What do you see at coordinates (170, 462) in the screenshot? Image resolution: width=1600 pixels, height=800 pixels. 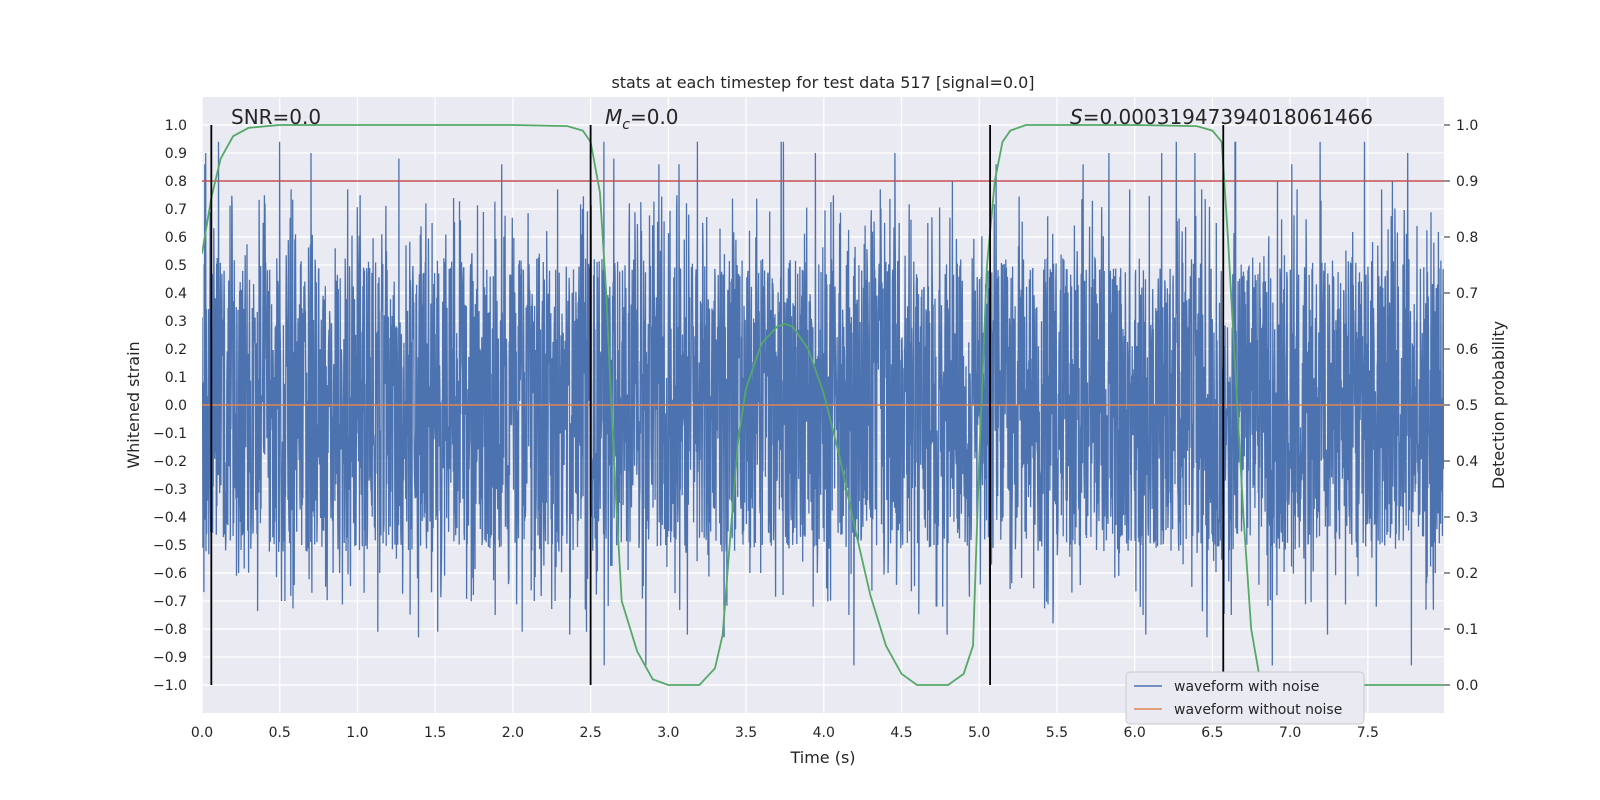 I see `y-tick-label: −0.2` at bounding box center [170, 462].